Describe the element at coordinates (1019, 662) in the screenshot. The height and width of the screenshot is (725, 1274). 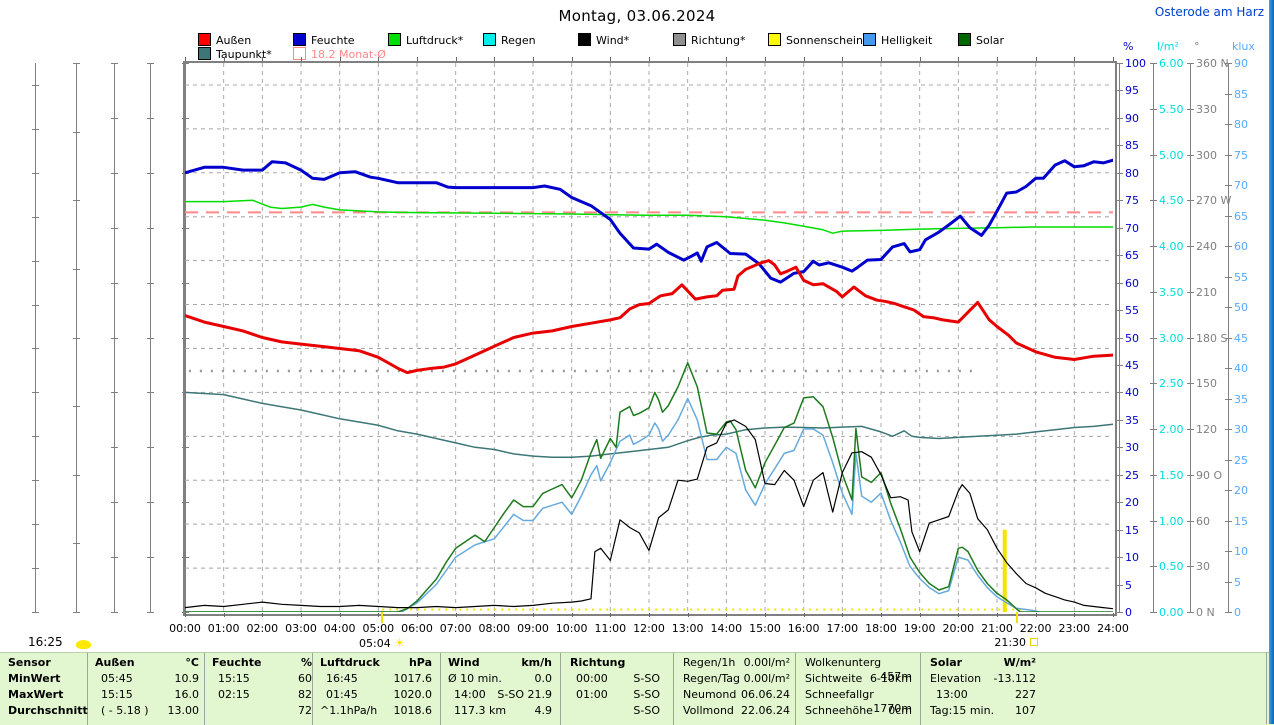
I see `group-unit: W/m²` at that location.